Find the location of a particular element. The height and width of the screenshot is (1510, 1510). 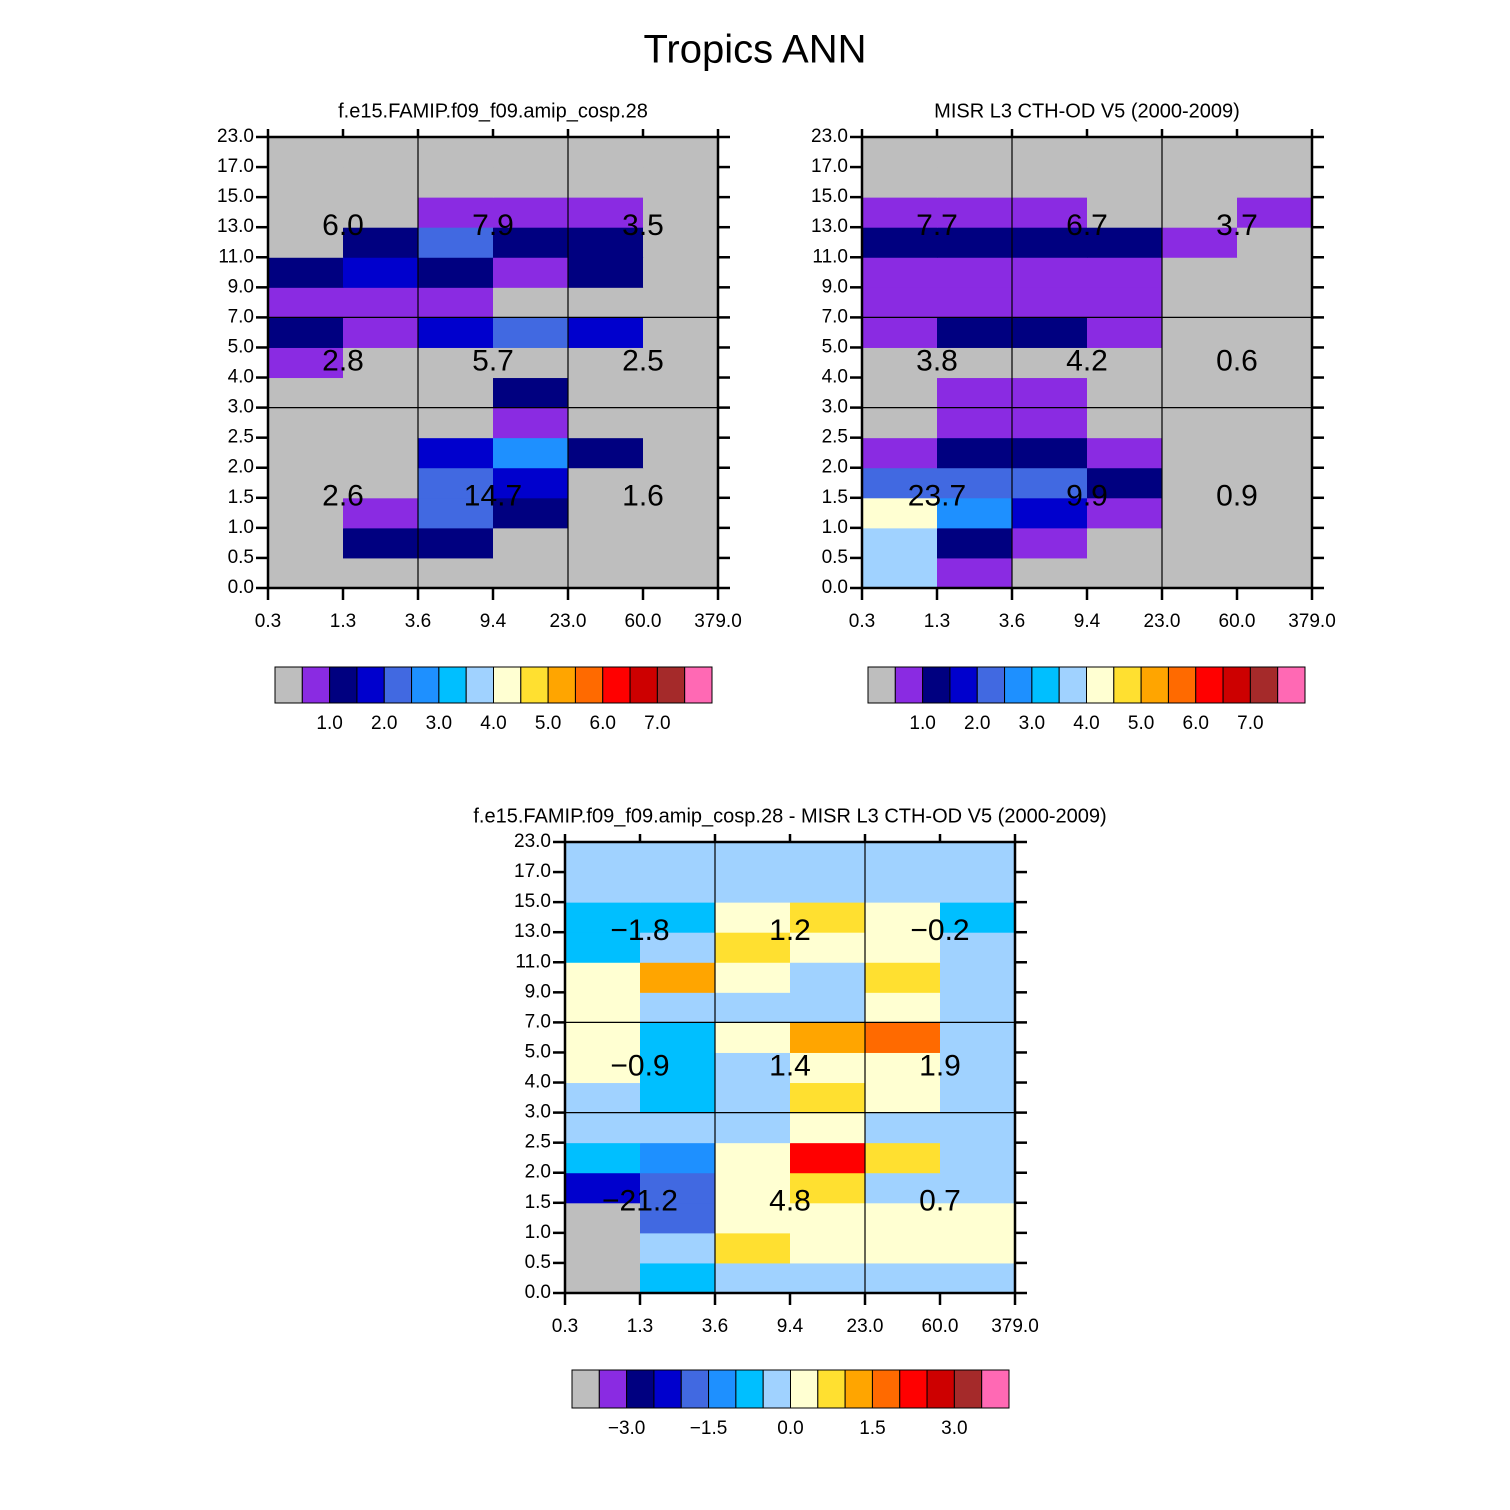

colorbar-label: 6.0 is located at coordinates (603, 723).